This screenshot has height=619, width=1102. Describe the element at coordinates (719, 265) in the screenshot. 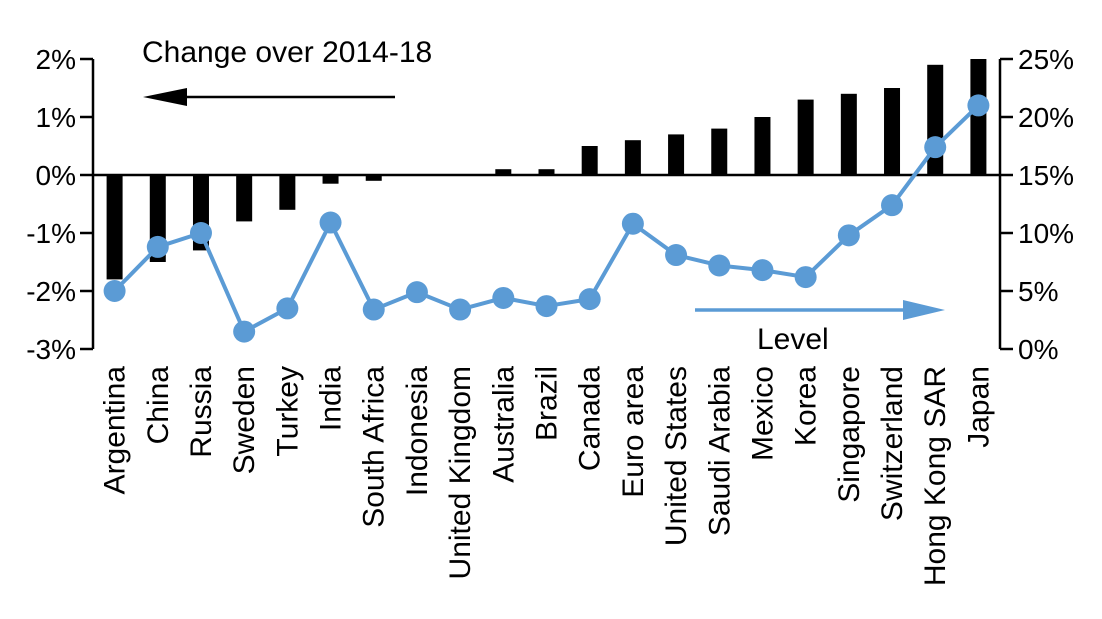

I see `level-point-Saudi Arabia` at that location.